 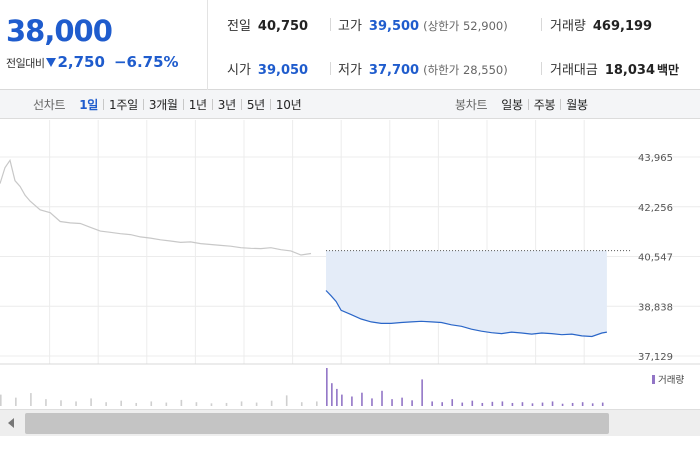 I want to click on line-chart-title: 선차트, so click(x=49, y=105).